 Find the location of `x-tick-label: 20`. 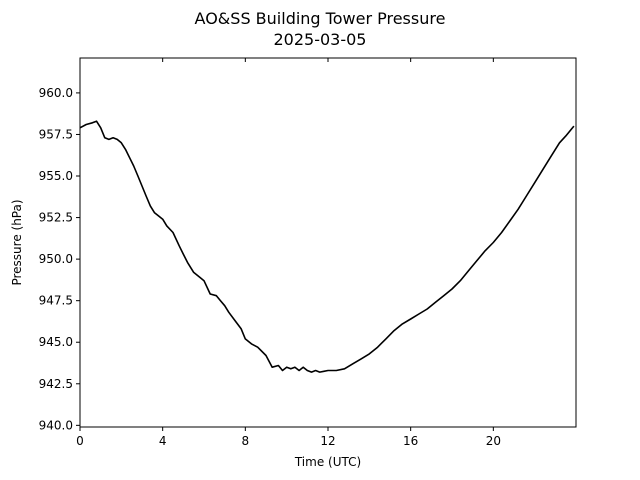

x-tick-label: 20 is located at coordinates (493, 441).